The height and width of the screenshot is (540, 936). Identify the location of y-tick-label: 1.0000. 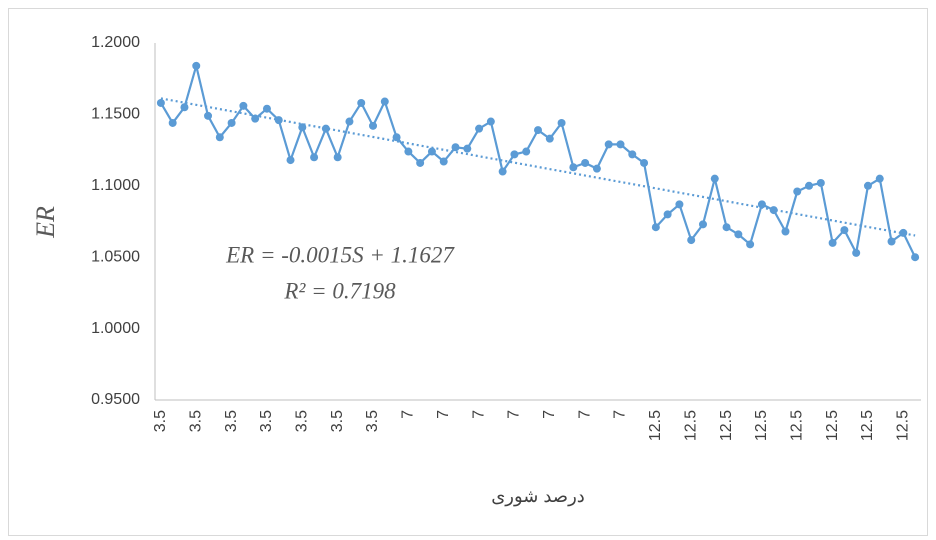
(115, 328).